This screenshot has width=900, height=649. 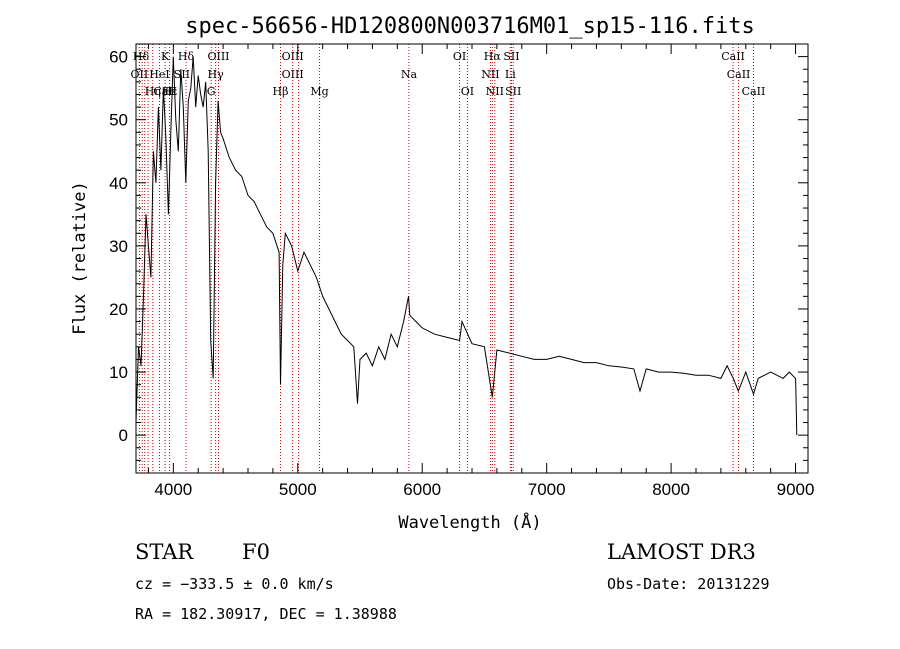 What do you see at coordinates (153, 91) in the screenshot?
I see `emission-line-label: Hη` at bounding box center [153, 91].